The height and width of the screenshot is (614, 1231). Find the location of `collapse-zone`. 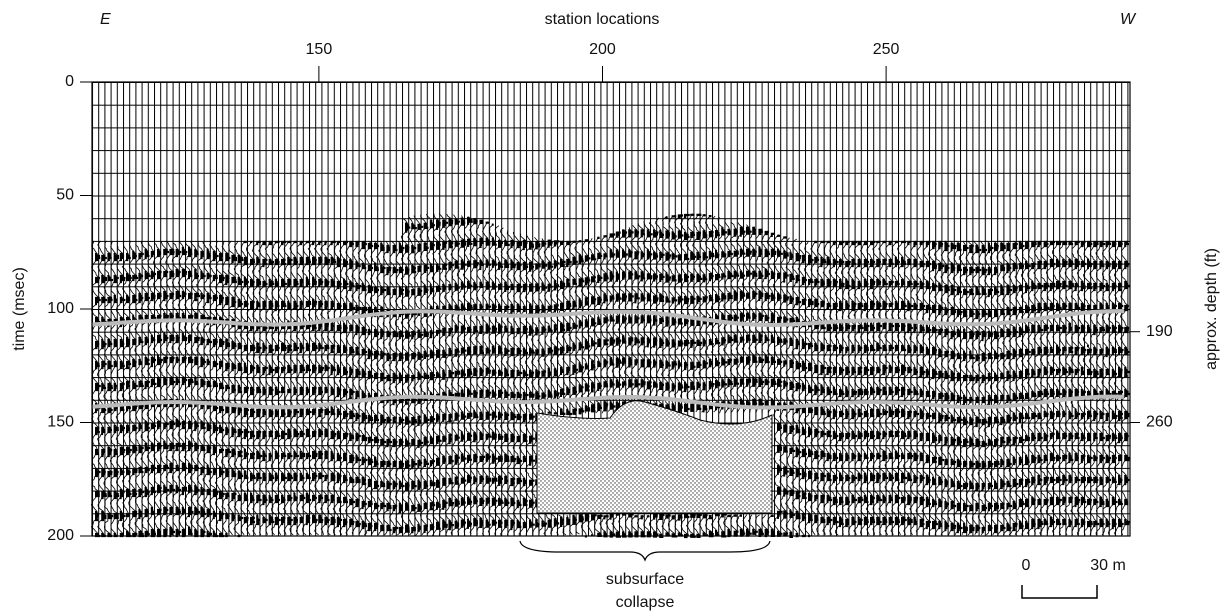

collapse-zone is located at coordinates (654, 457).